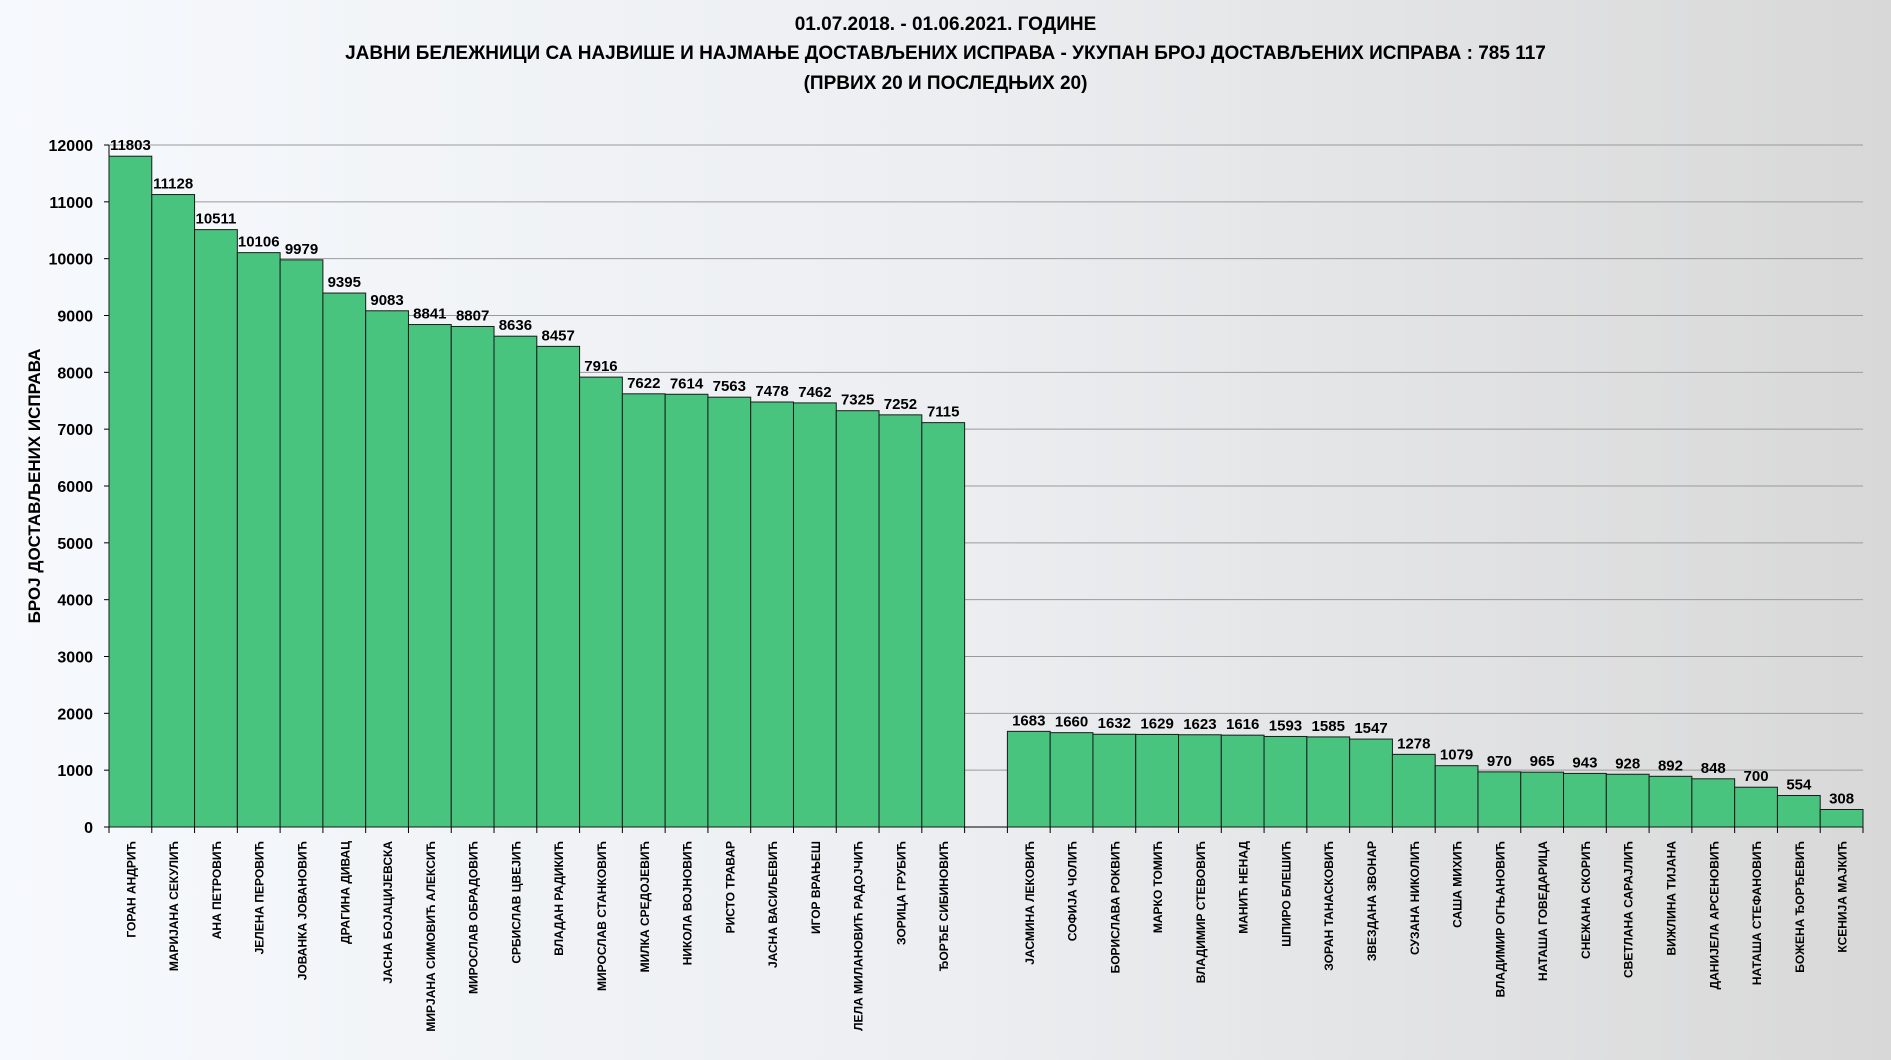  Describe the element at coordinates (173, 184) in the screenshot. I see `data-label: 11128` at that location.